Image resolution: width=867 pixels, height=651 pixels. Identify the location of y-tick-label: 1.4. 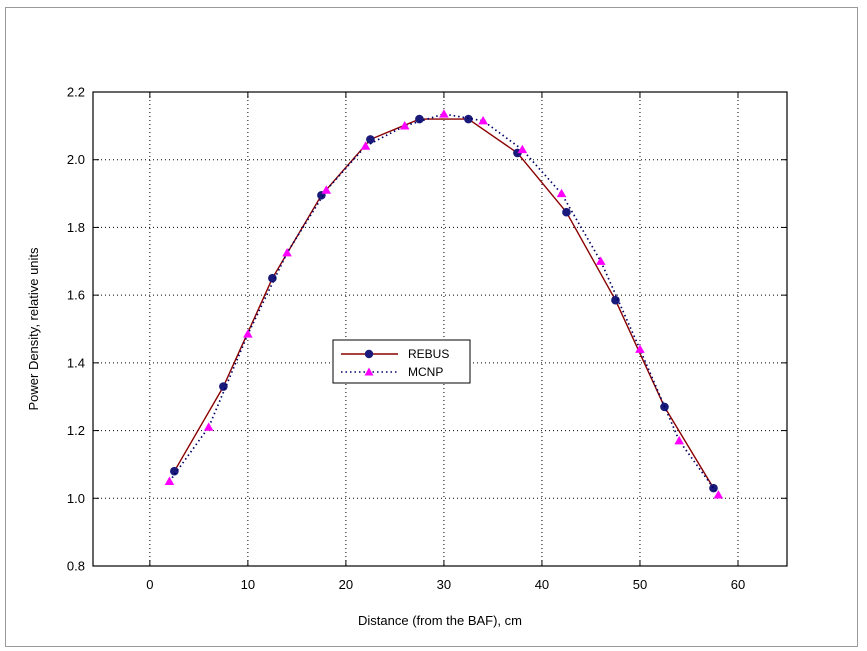
(76, 362).